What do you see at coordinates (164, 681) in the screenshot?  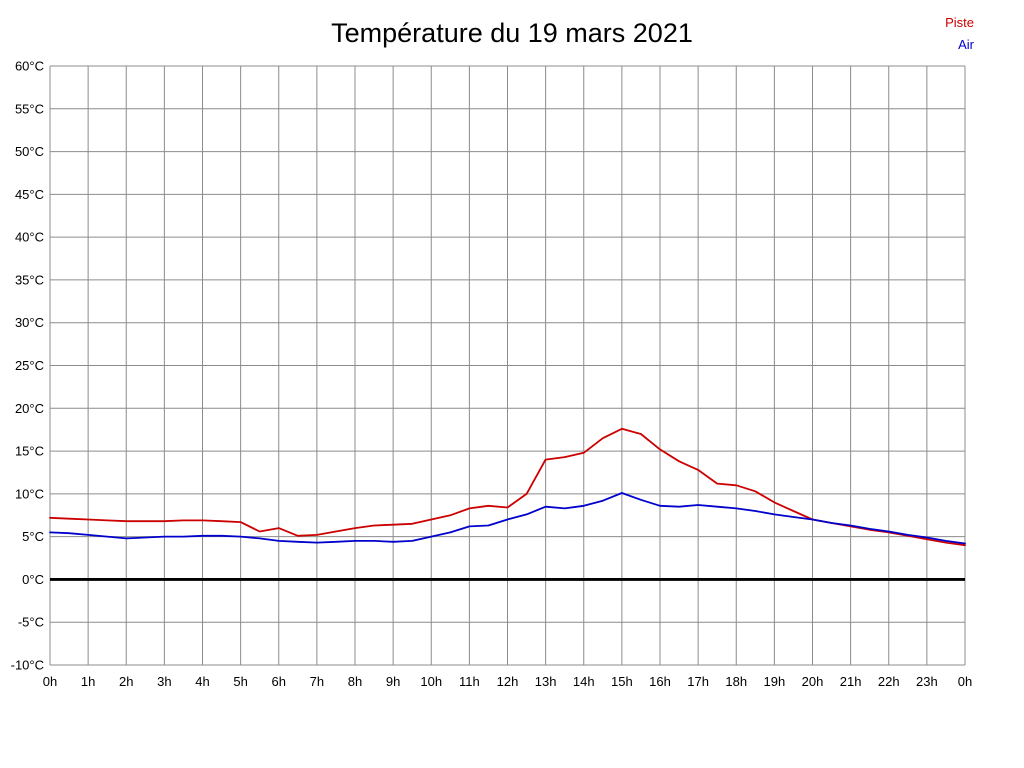 I see `svg-text: 3h` at bounding box center [164, 681].